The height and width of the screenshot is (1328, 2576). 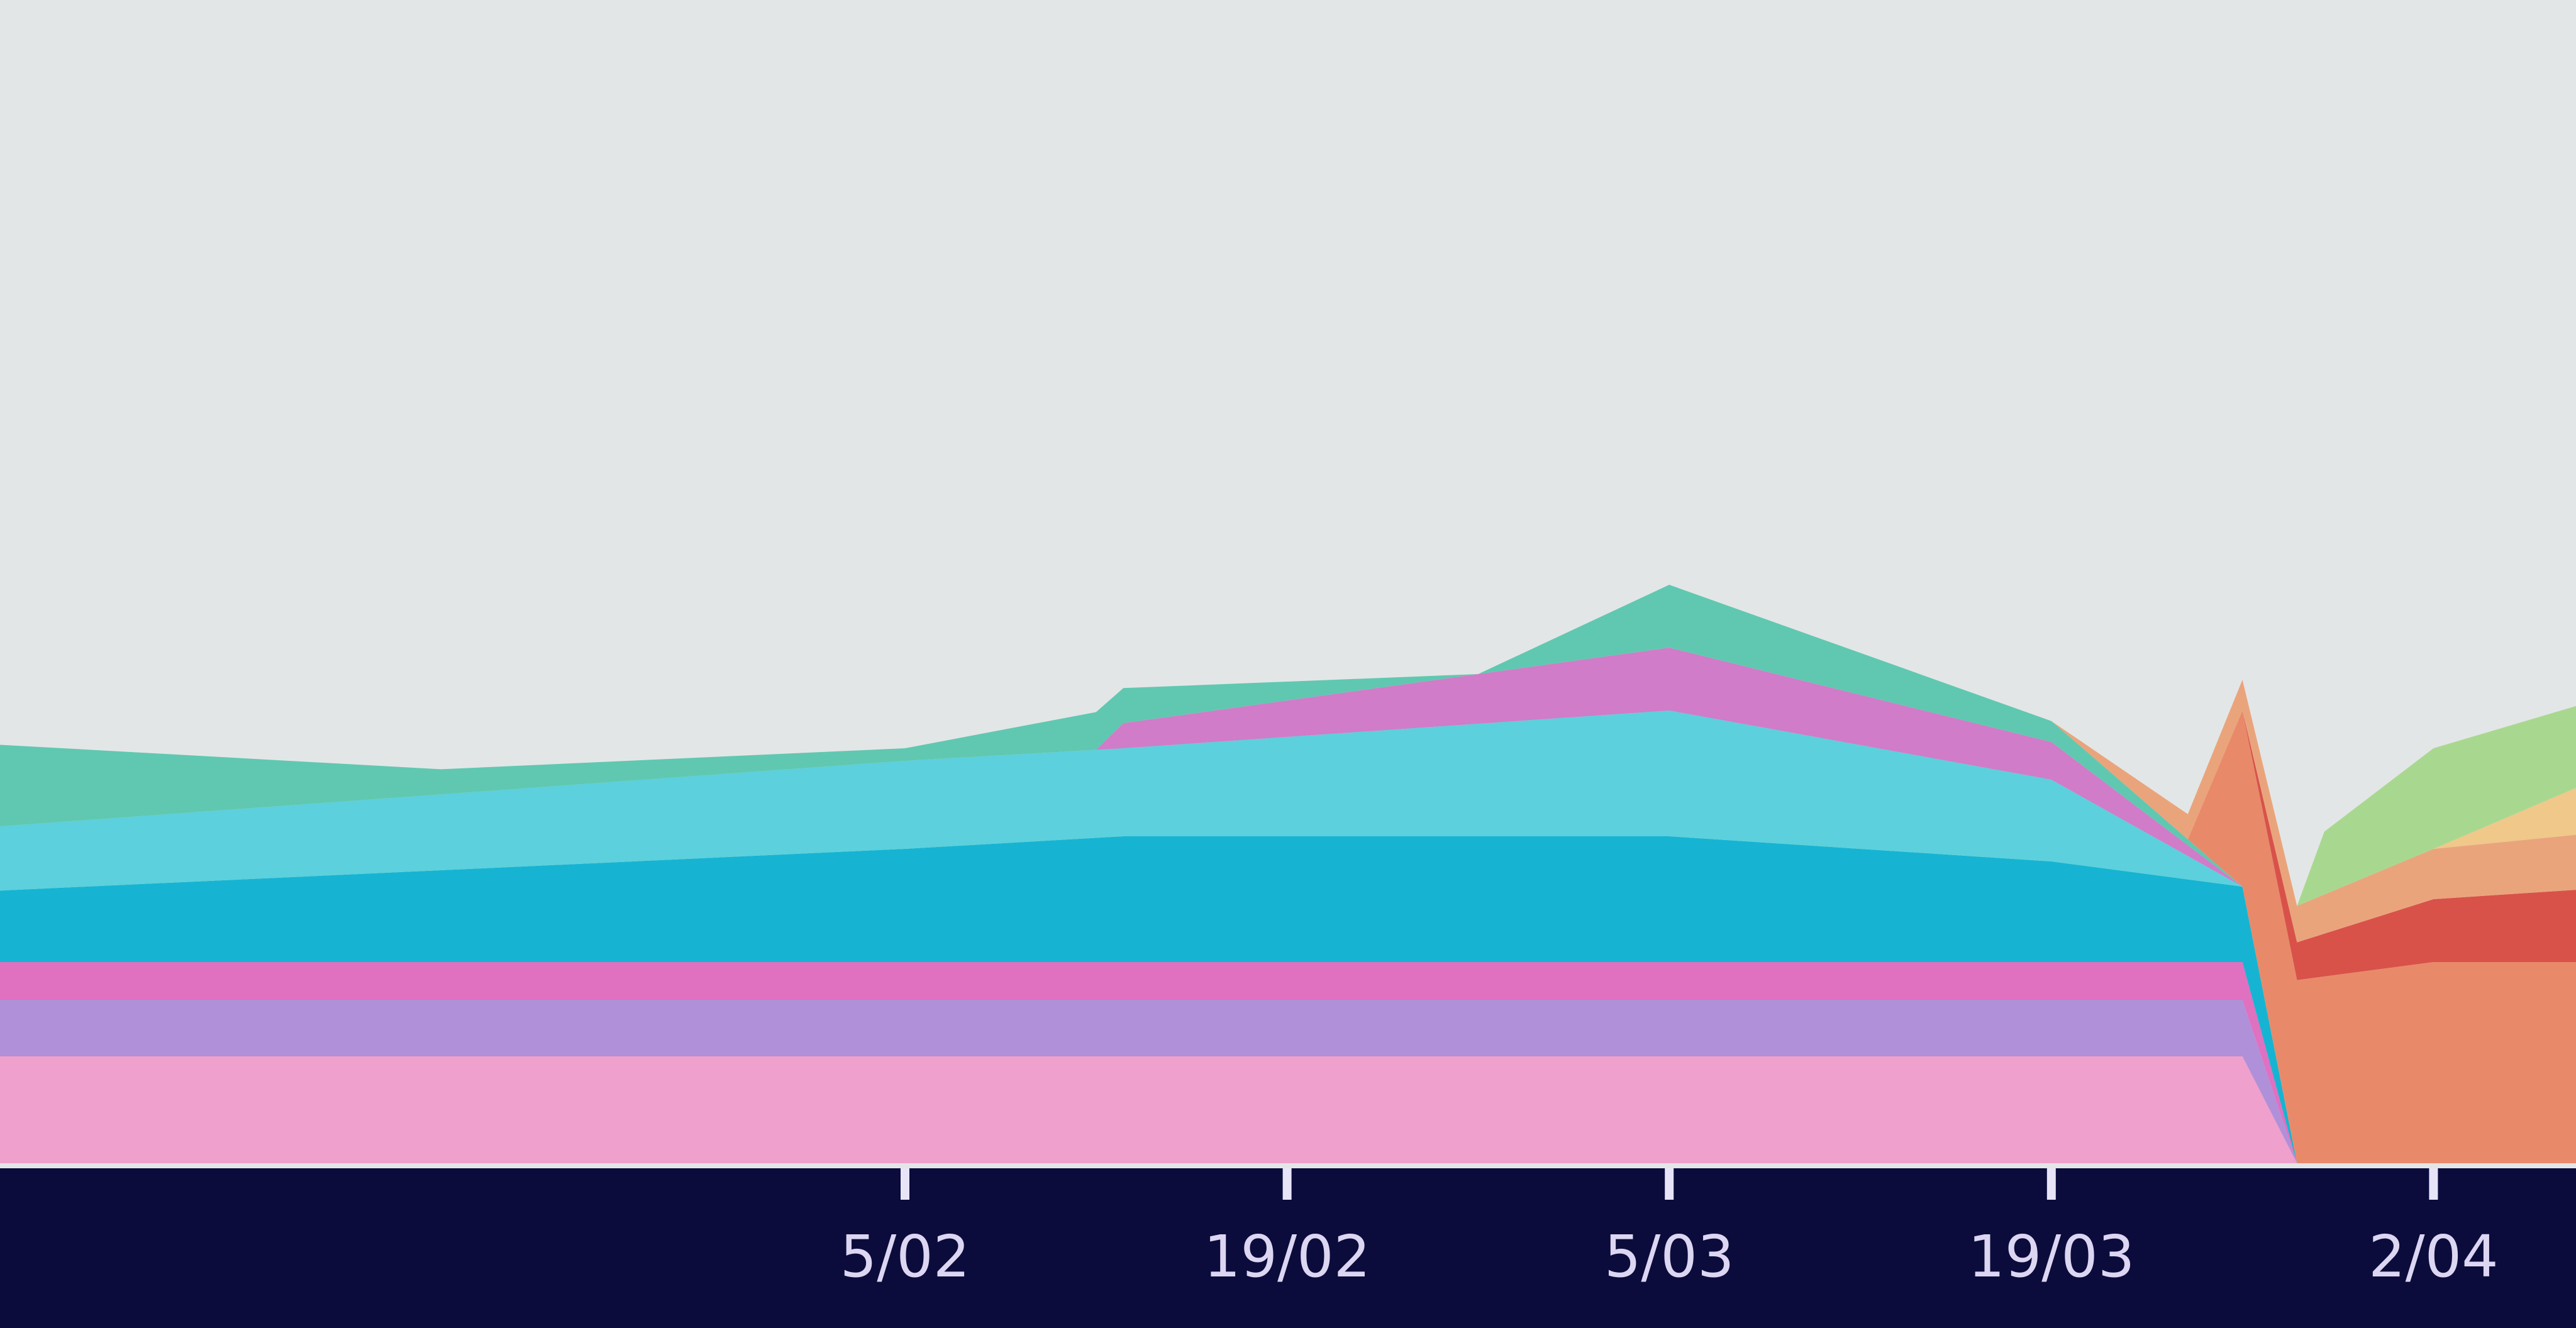 I want to click on x-tick-label: 19/02, so click(x=1287, y=1256).